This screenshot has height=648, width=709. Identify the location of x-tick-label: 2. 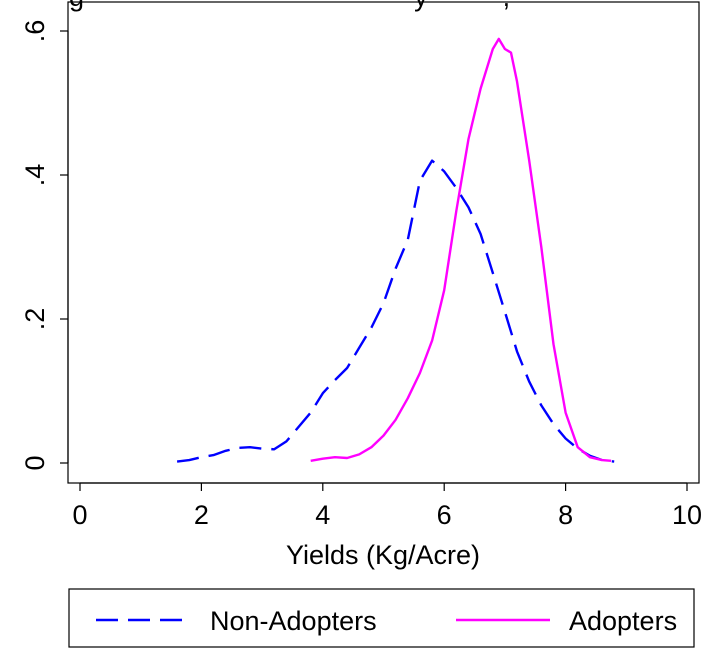
(201, 515).